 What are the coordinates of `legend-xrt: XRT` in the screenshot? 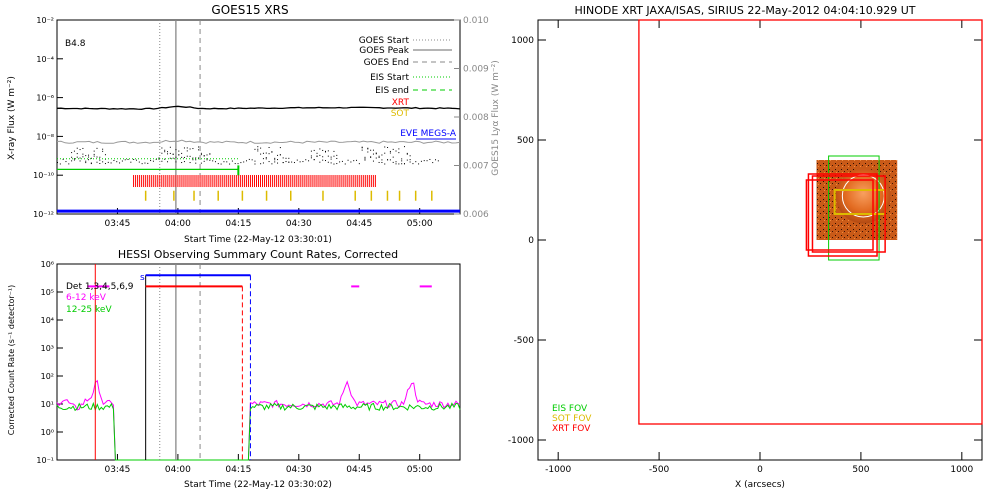 It's located at (401, 103).